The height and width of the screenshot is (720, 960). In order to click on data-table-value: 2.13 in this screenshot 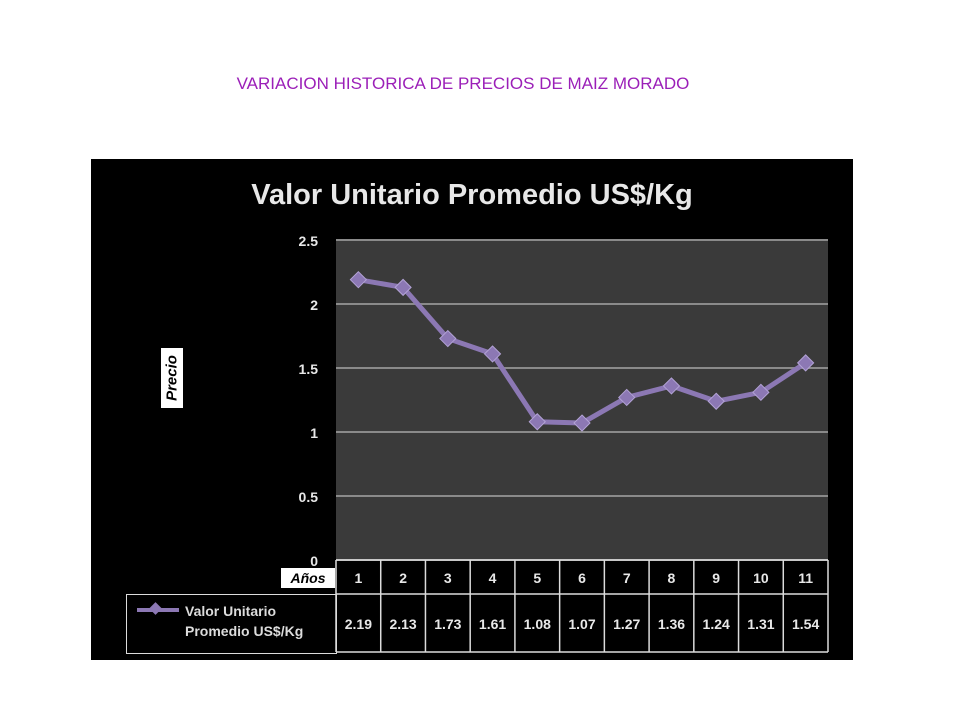, I will do `click(402, 624)`.